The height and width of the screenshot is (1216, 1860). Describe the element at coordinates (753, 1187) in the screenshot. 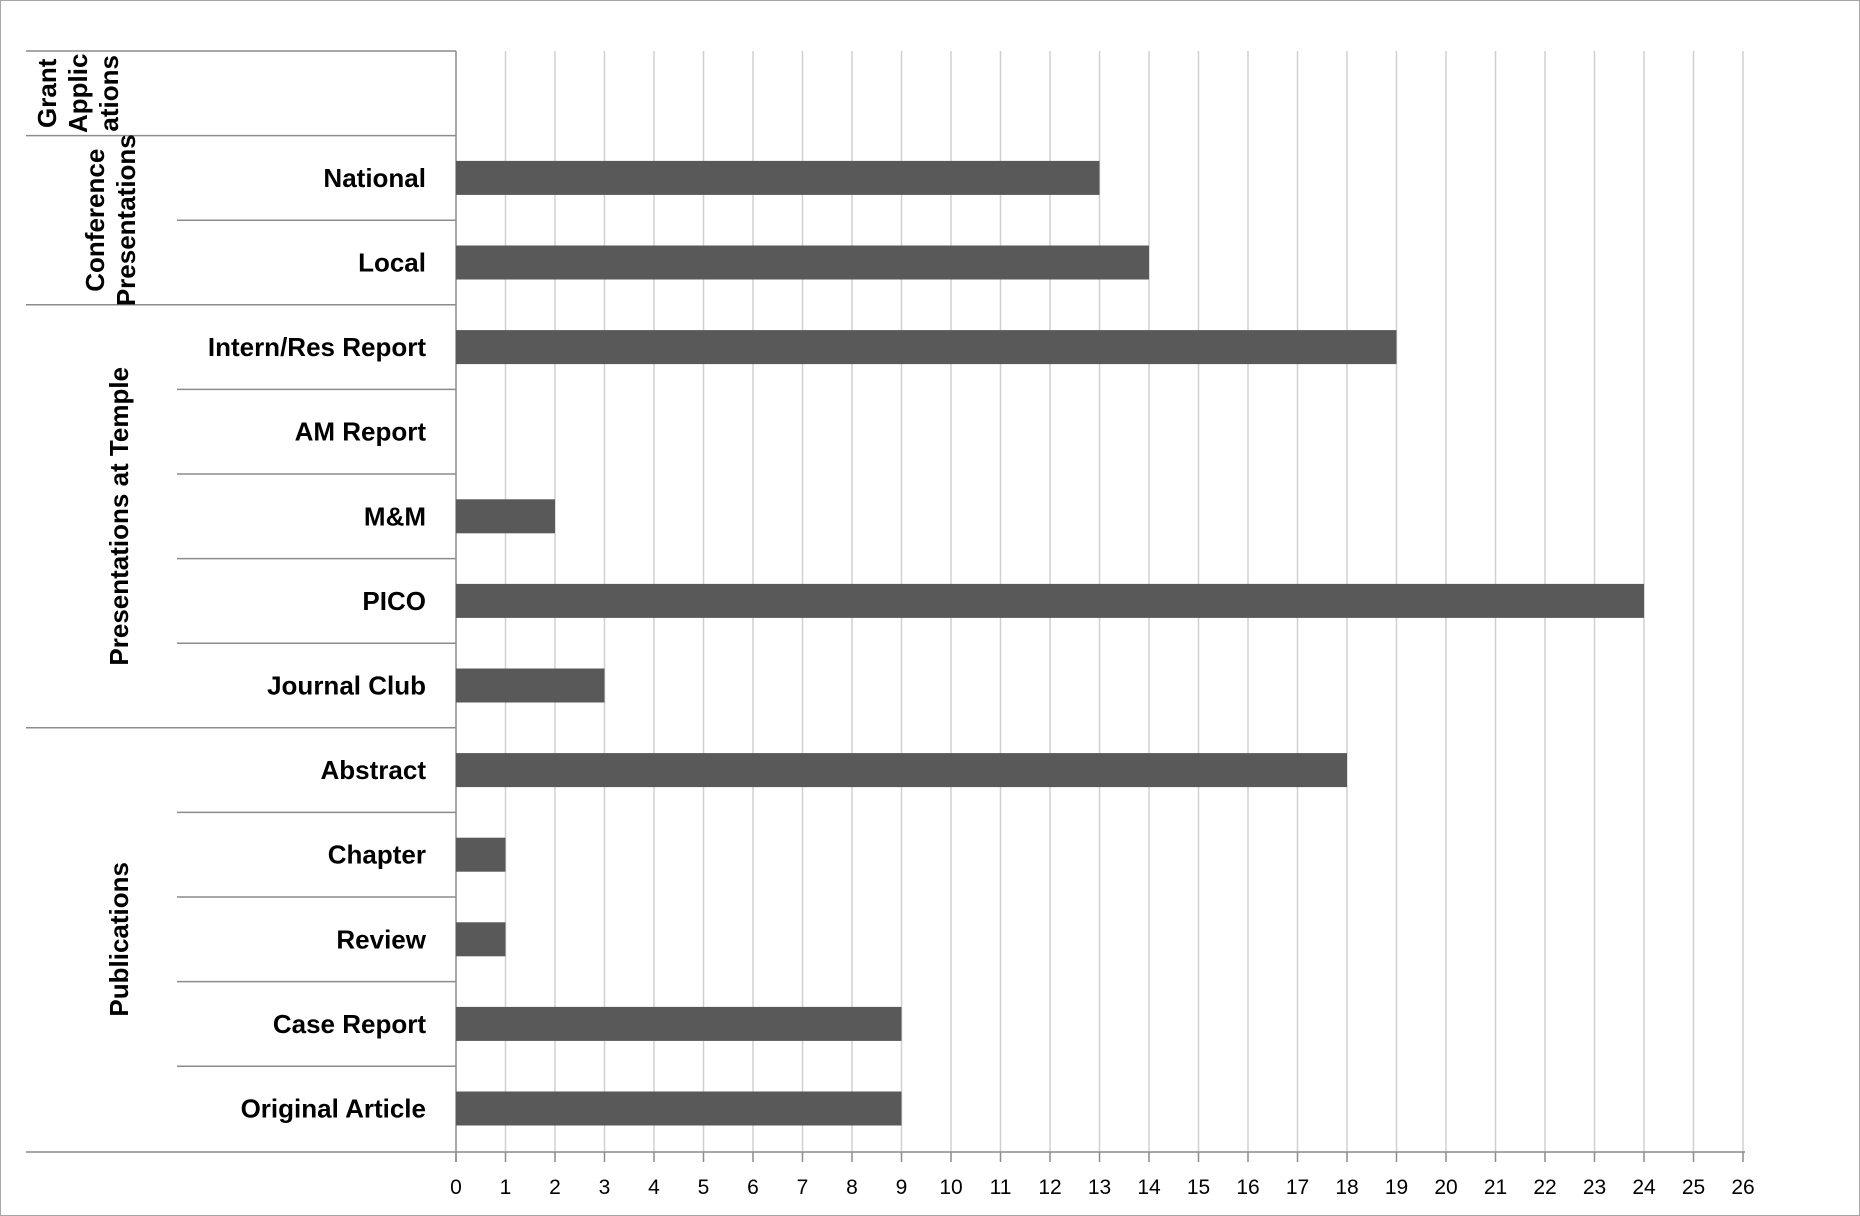

I see `x-tick-label-6: 6` at that location.